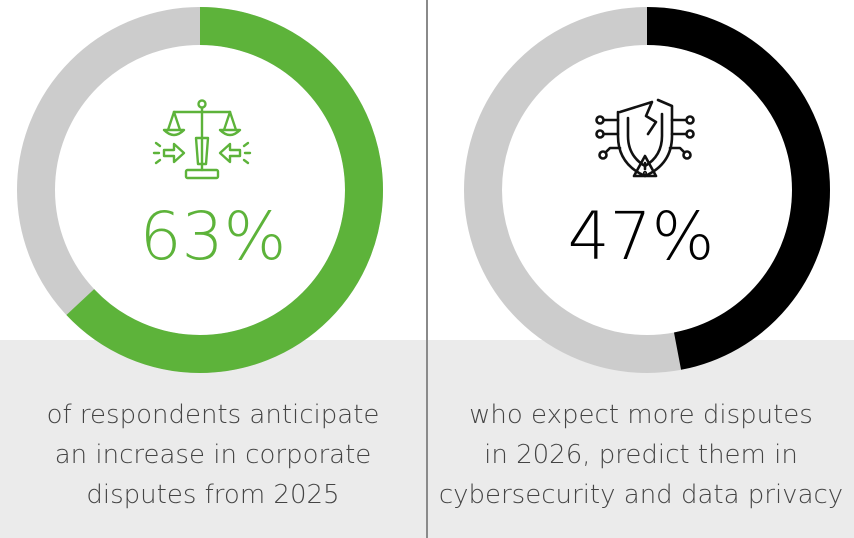 The height and width of the screenshot is (538, 854). I want to click on broken-shield-warning-icon, so click(645, 138).